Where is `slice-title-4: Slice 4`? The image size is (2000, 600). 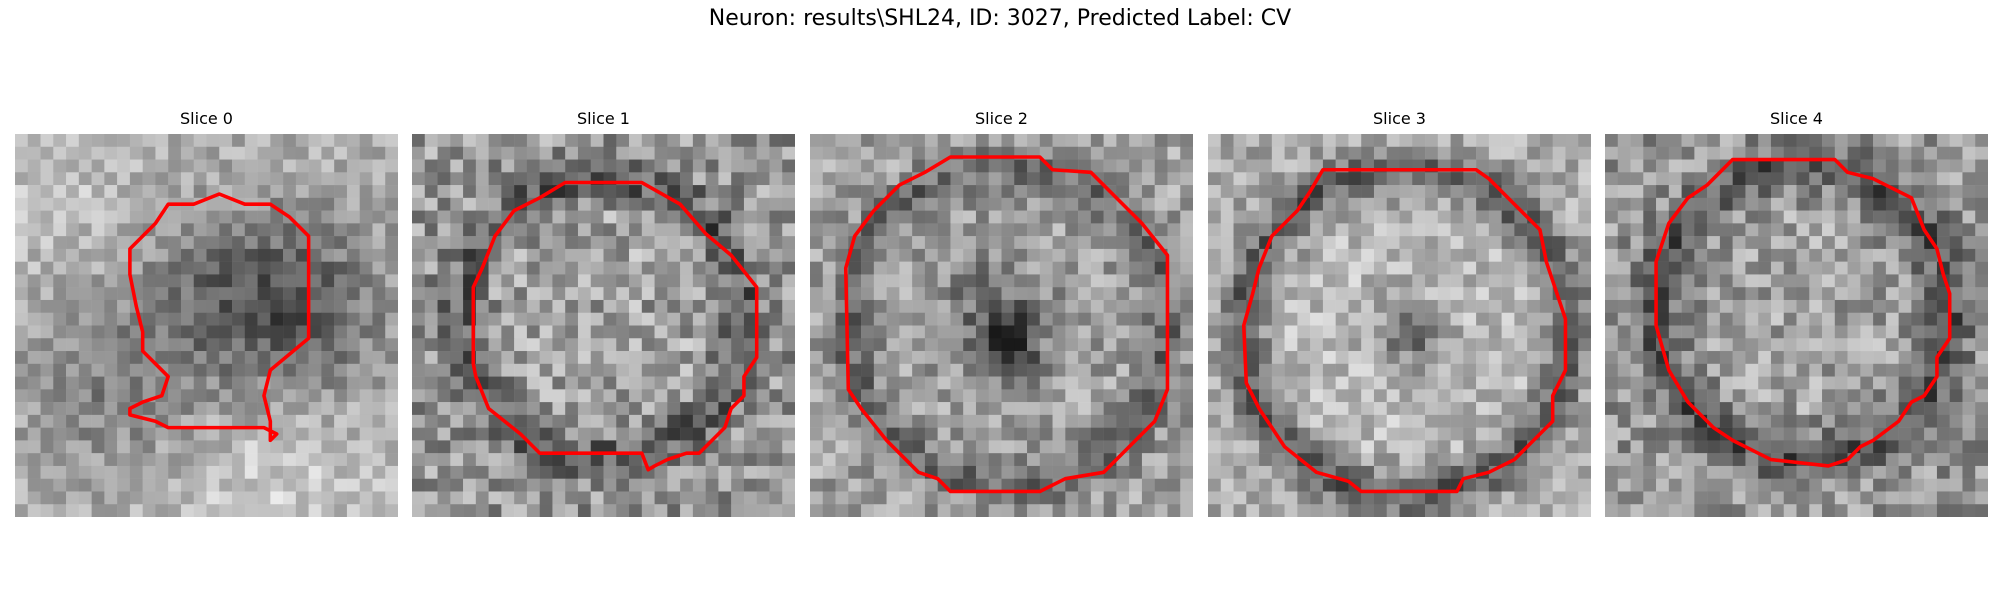 slice-title-4: Slice 4 is located at coordinates (1796, 118).